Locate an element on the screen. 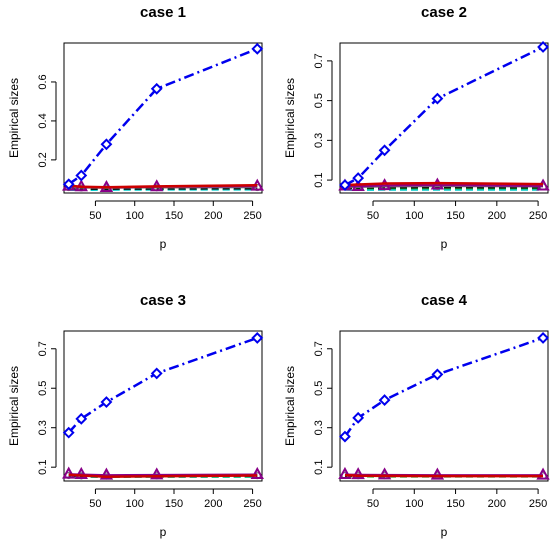 Image resolution: width=550 pixels, height=546 pixels. chart-title: case 3 is located at coordinates (163, 300).